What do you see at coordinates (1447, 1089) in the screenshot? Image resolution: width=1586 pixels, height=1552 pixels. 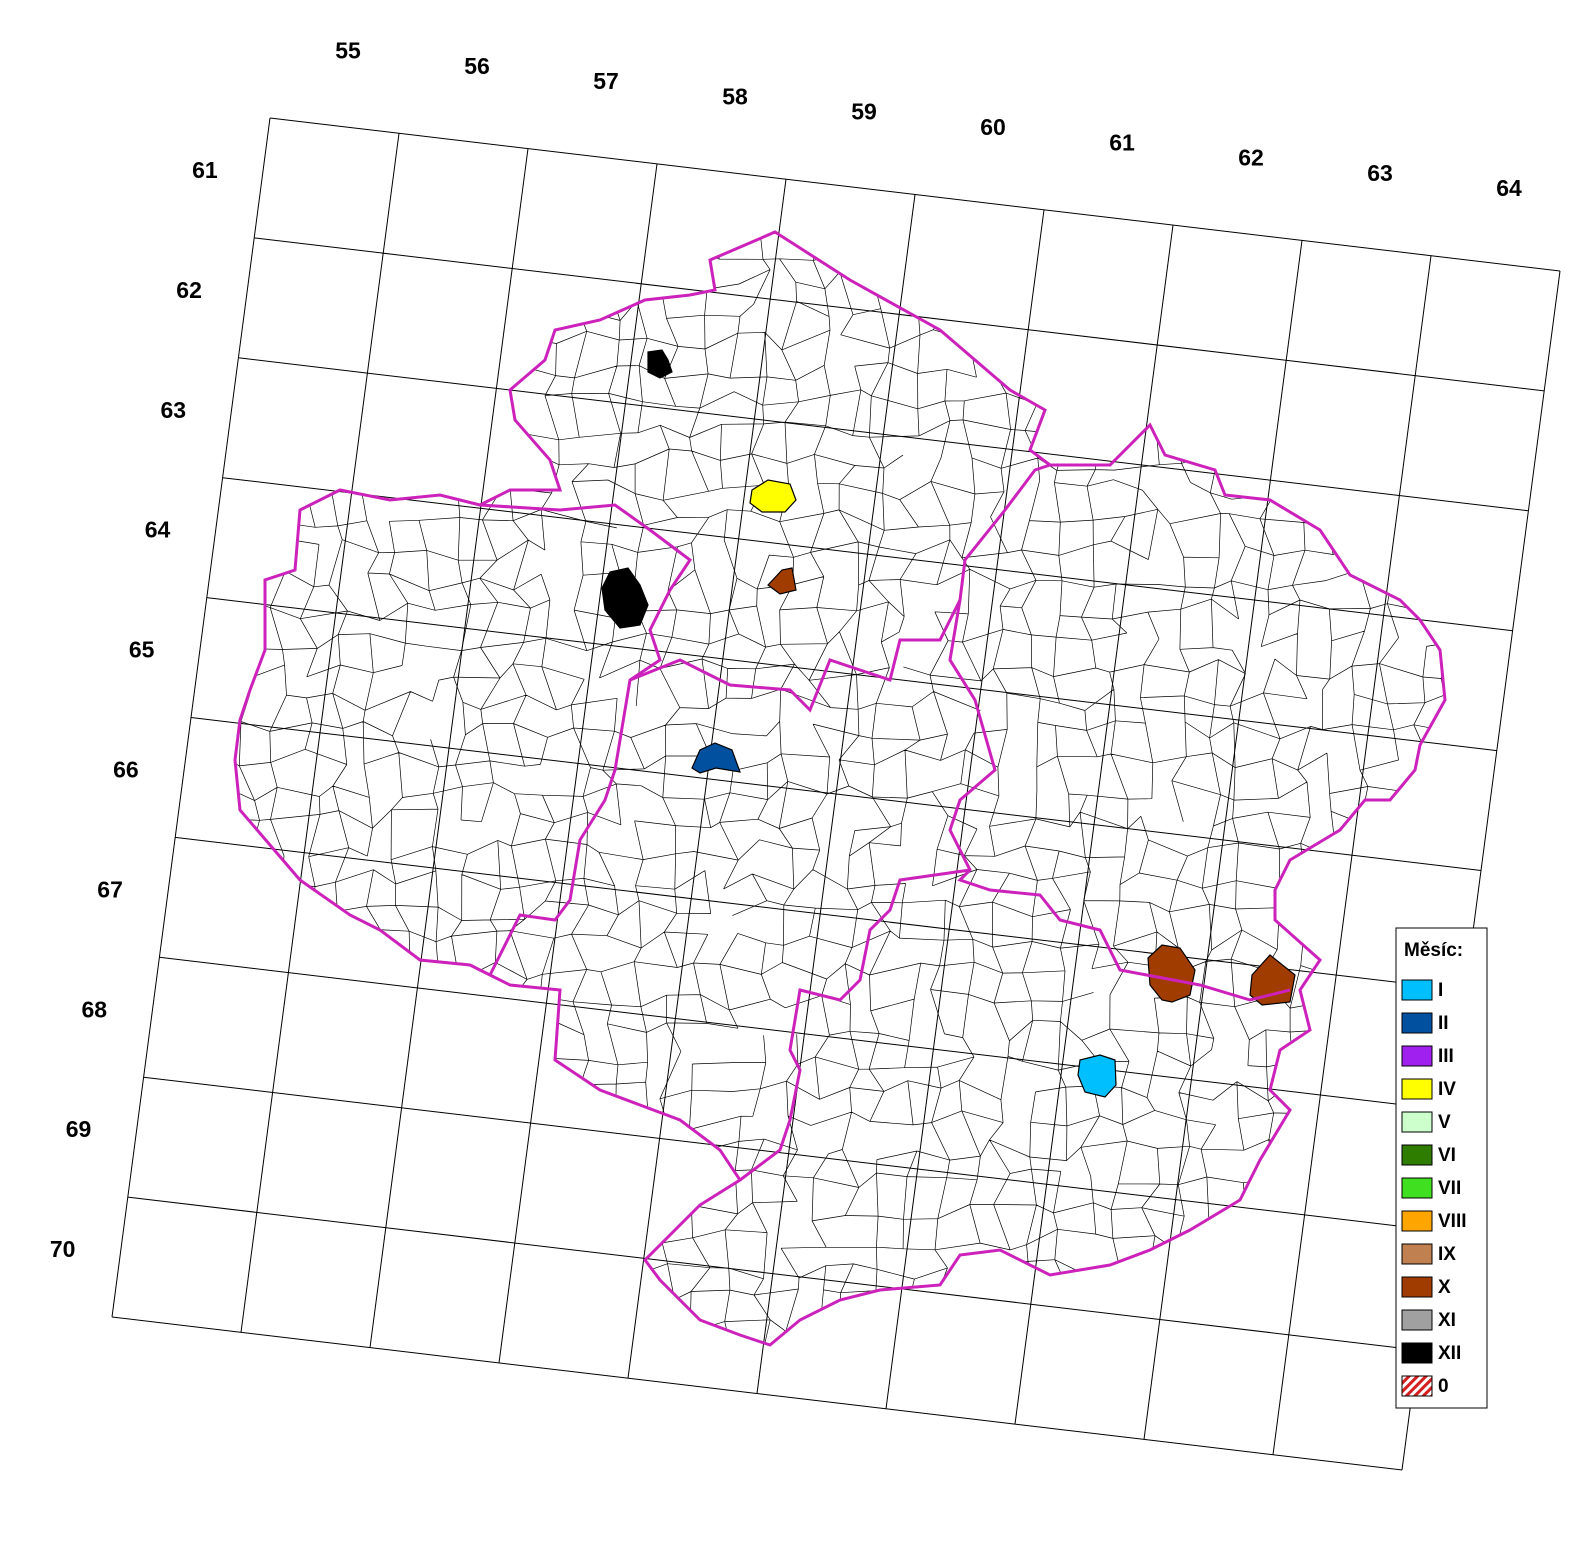 I see `legend-label: IV` at bounding box center [1447, 1089].